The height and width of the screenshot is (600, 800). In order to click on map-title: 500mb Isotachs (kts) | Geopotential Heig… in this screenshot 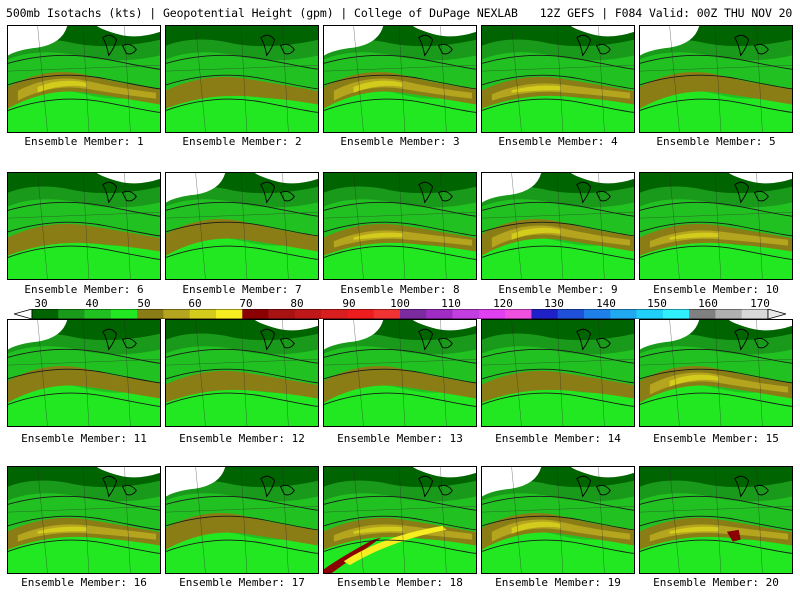, I will do `click(403, 13)`.